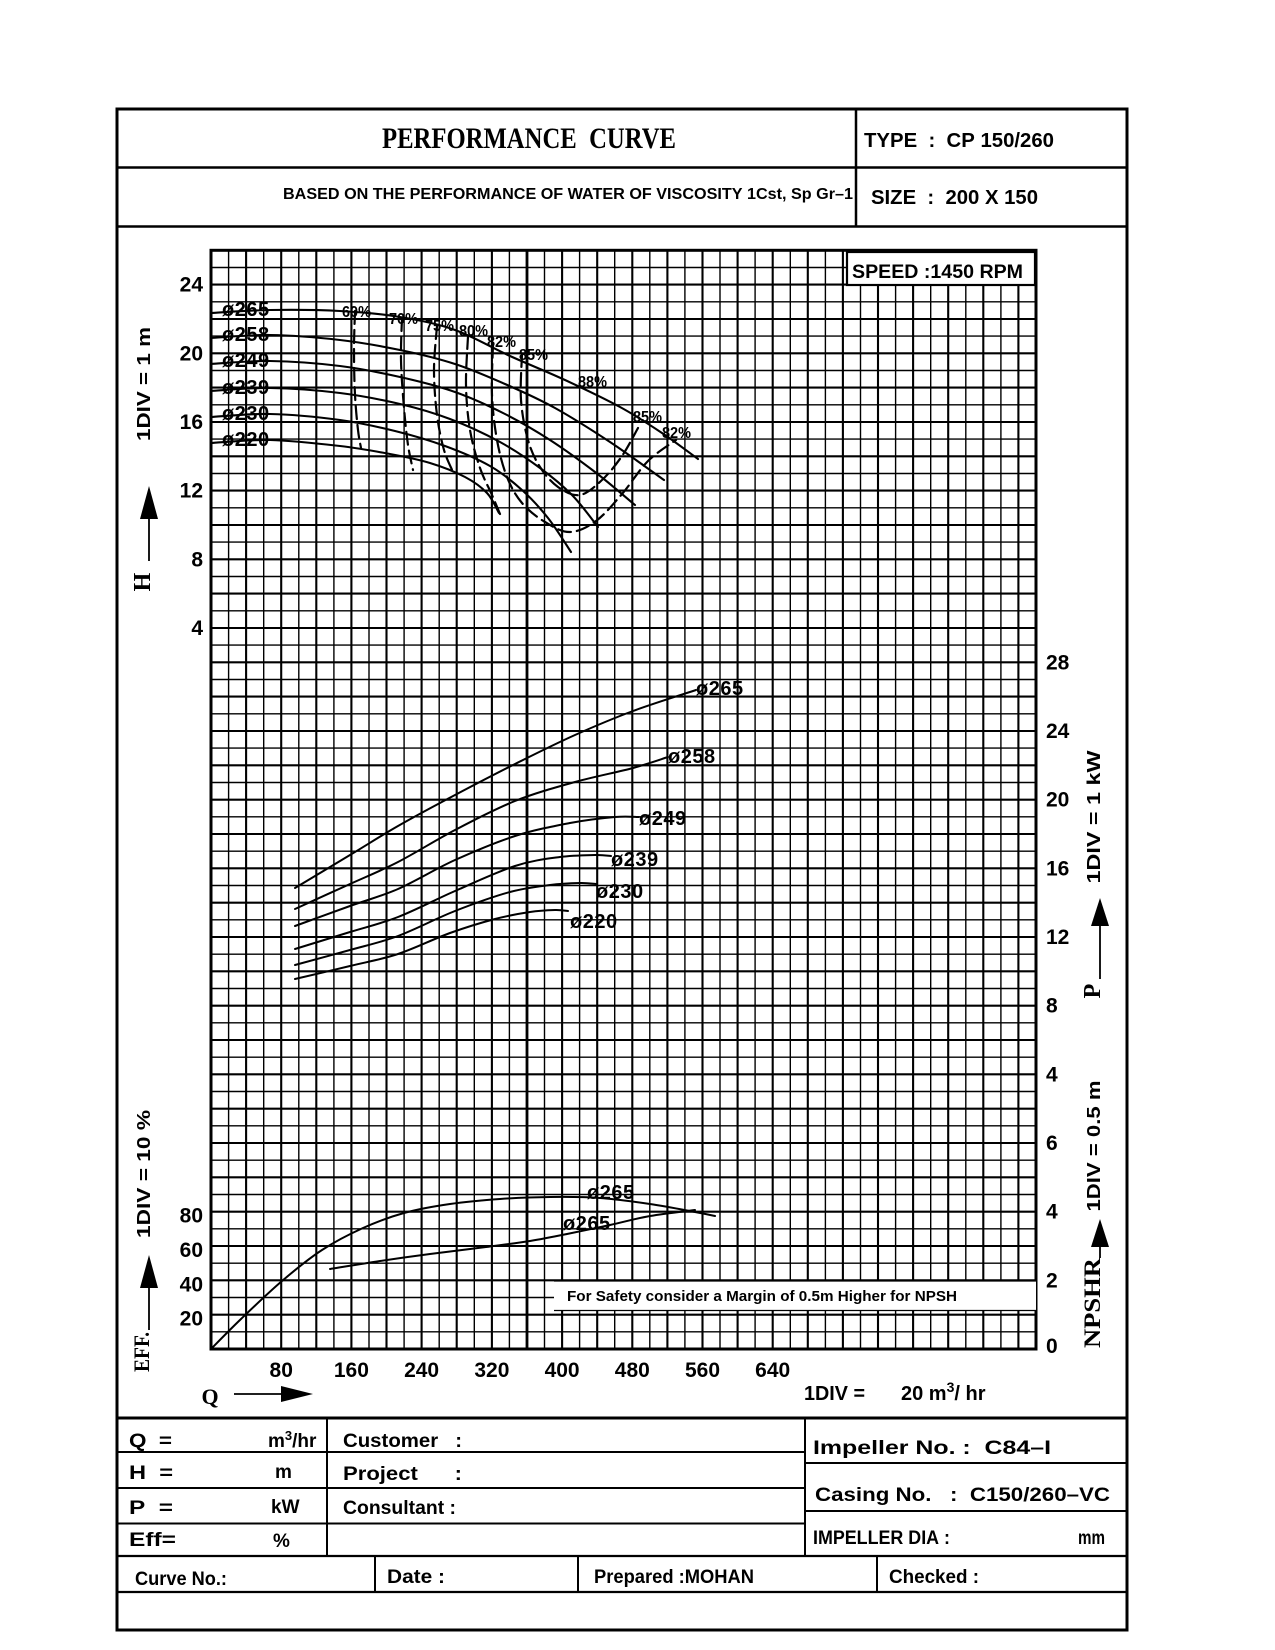 The height and width of the screenshot is (1650, 1275). I want to click on svg-text: 6, so click(1052, 1143).